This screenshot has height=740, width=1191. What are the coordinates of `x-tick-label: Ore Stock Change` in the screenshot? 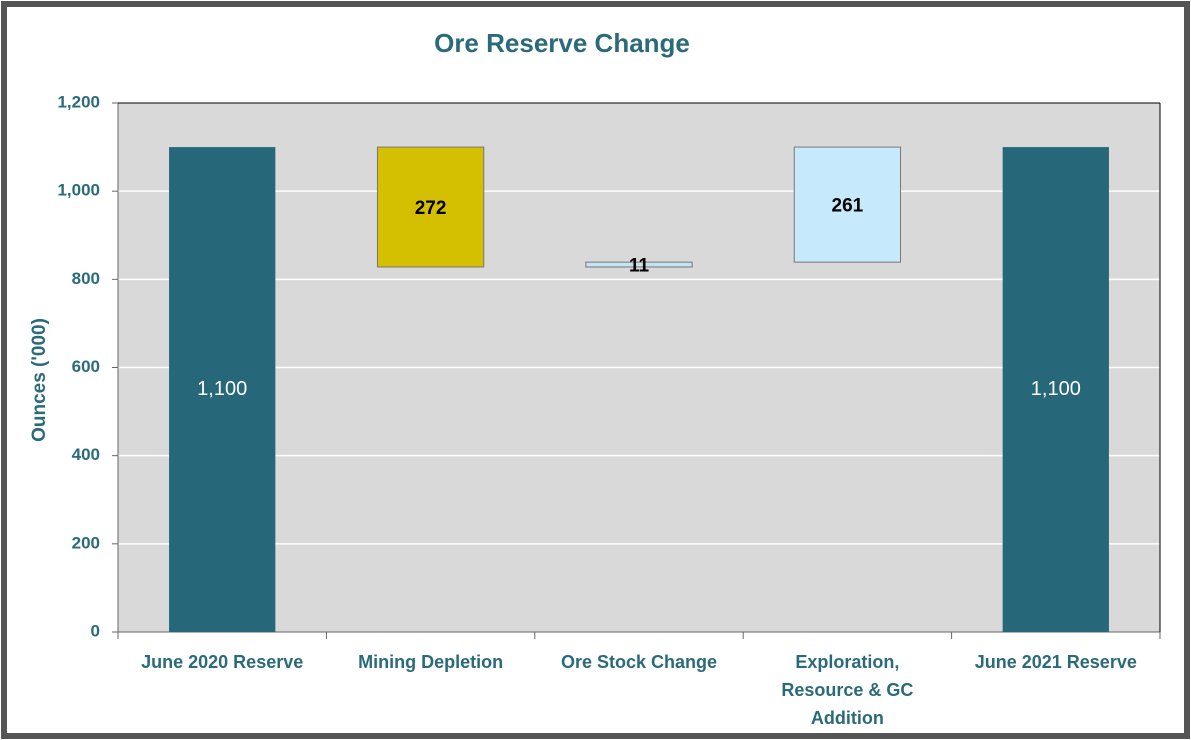 It's located at (639, 662).